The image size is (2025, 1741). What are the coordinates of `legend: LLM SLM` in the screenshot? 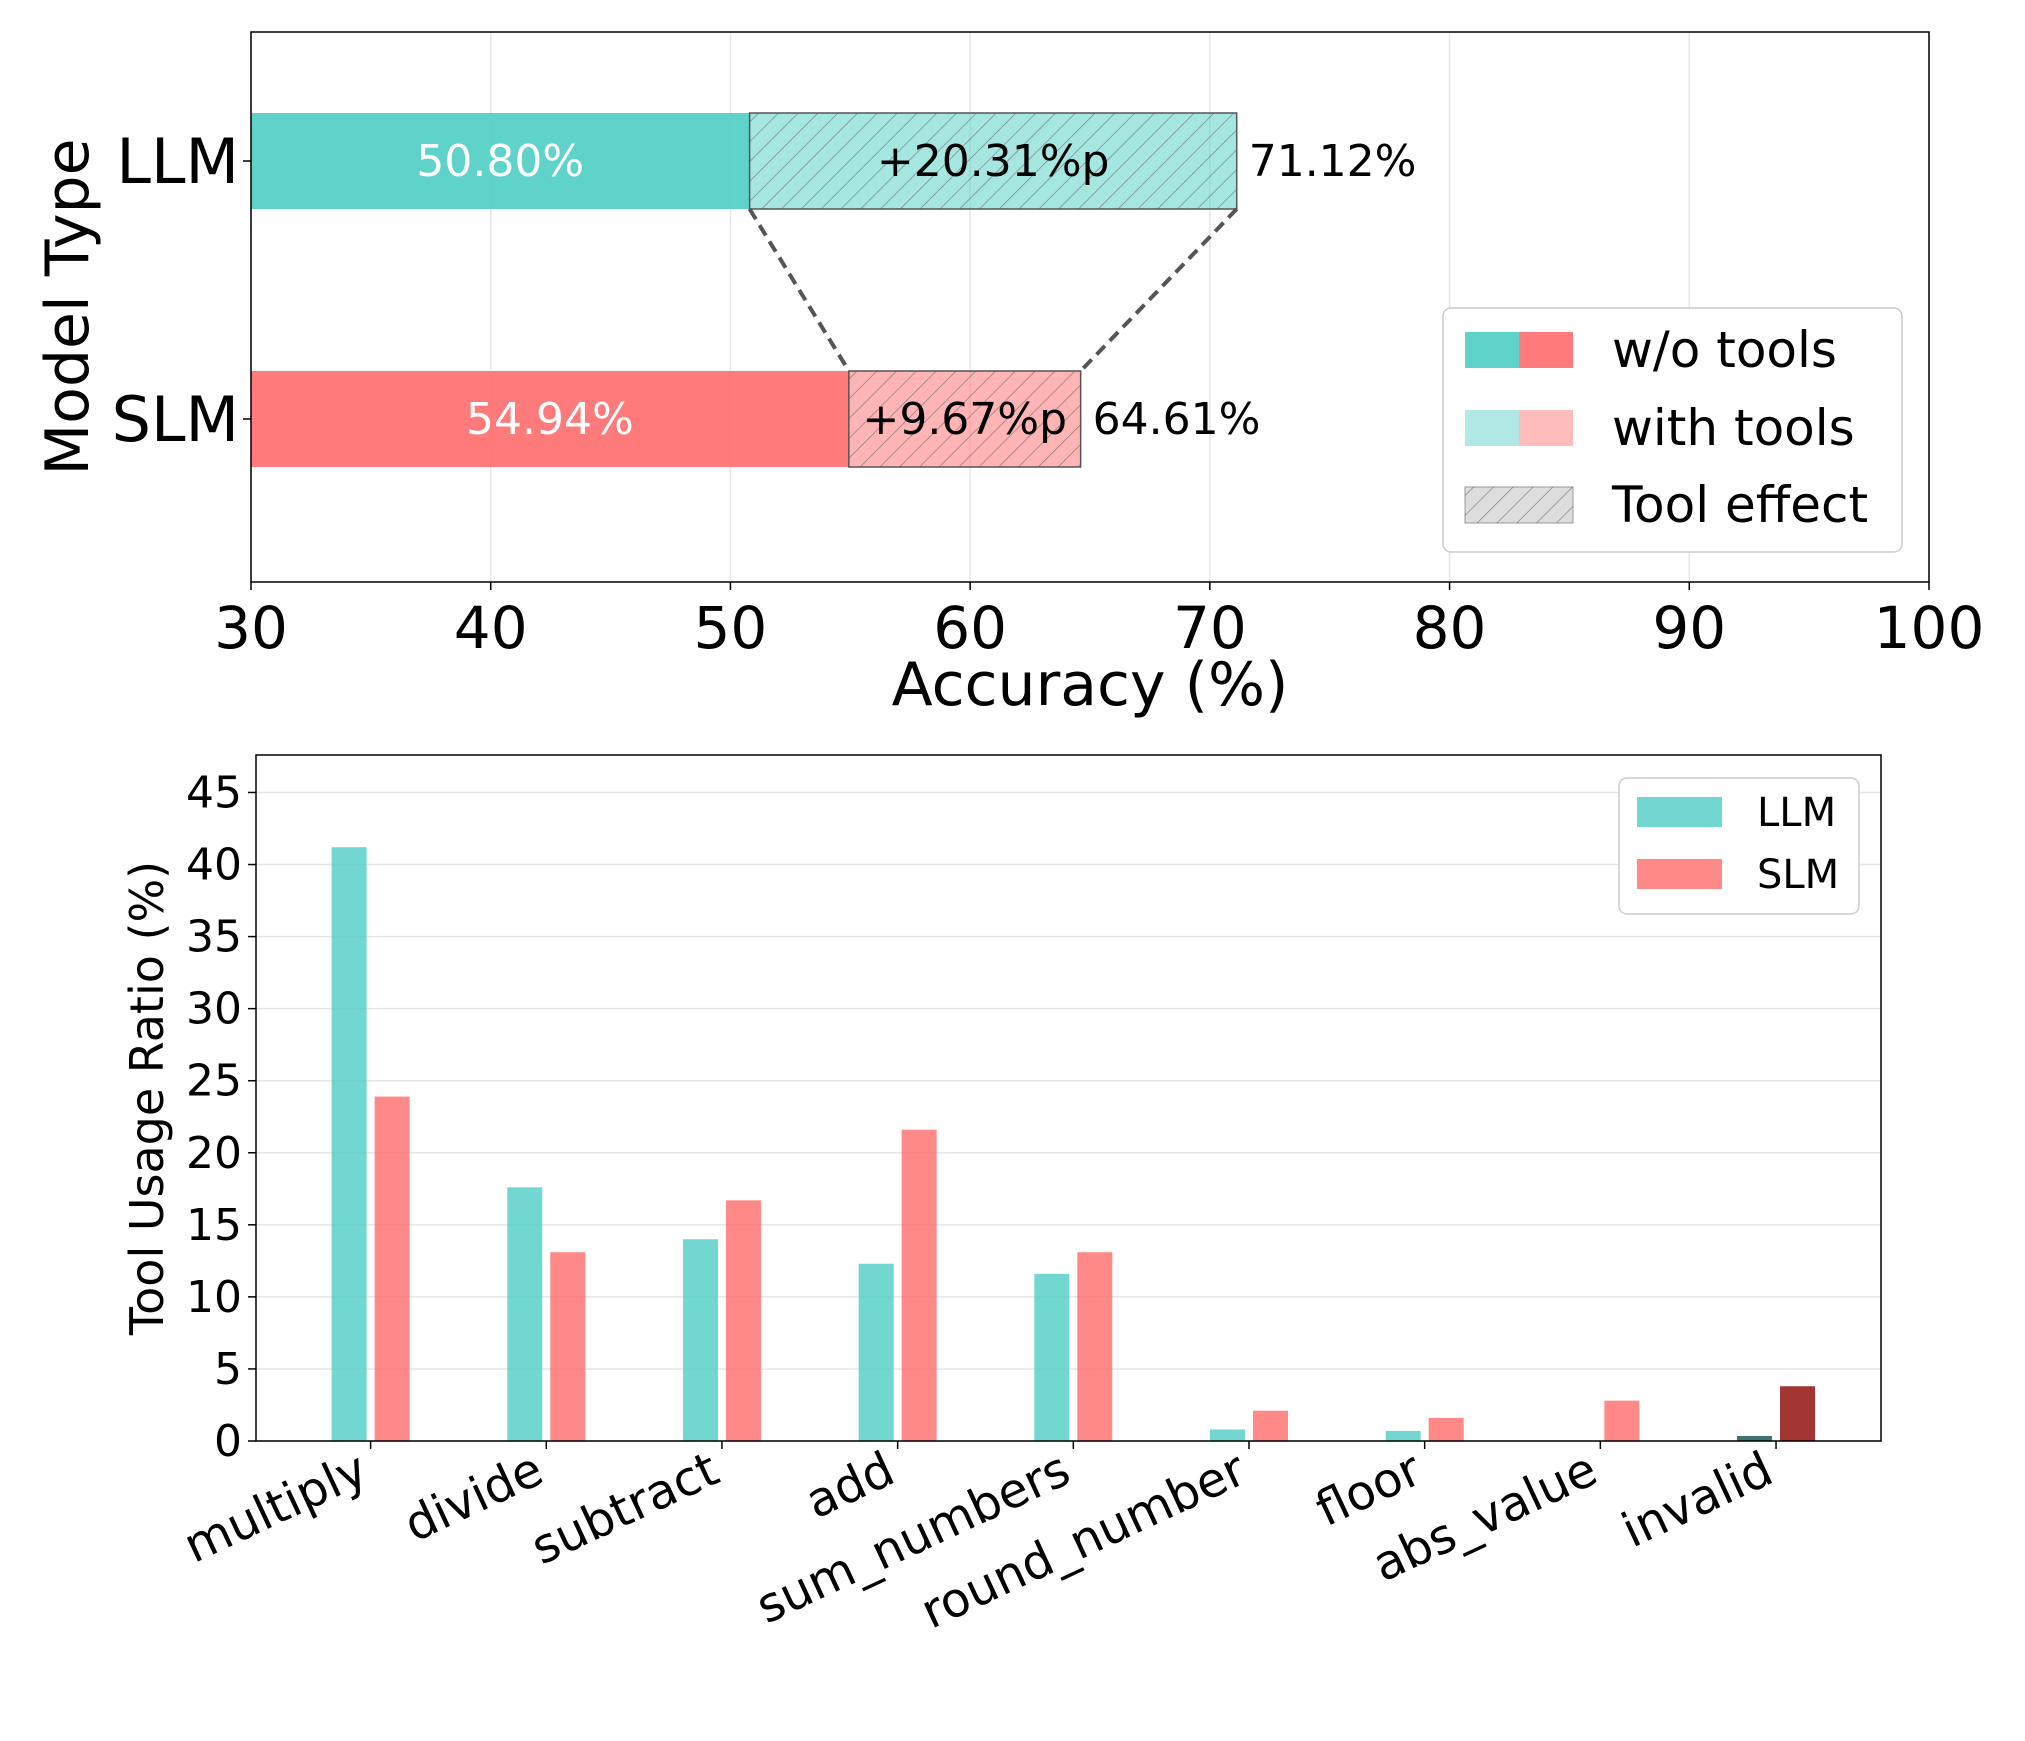 It's located at (1739, 846).